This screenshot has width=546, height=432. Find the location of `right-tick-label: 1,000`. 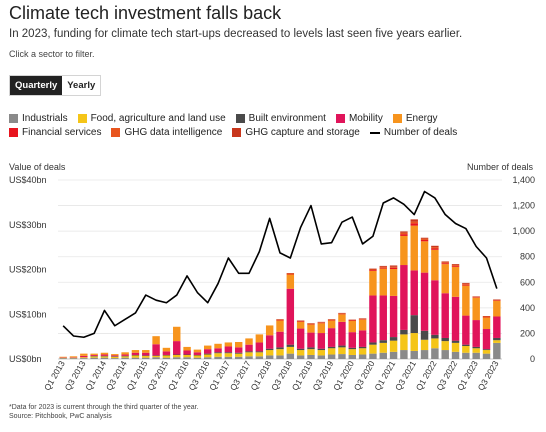

right-tick-label: 1,000 is located at coordinates (523, 231).